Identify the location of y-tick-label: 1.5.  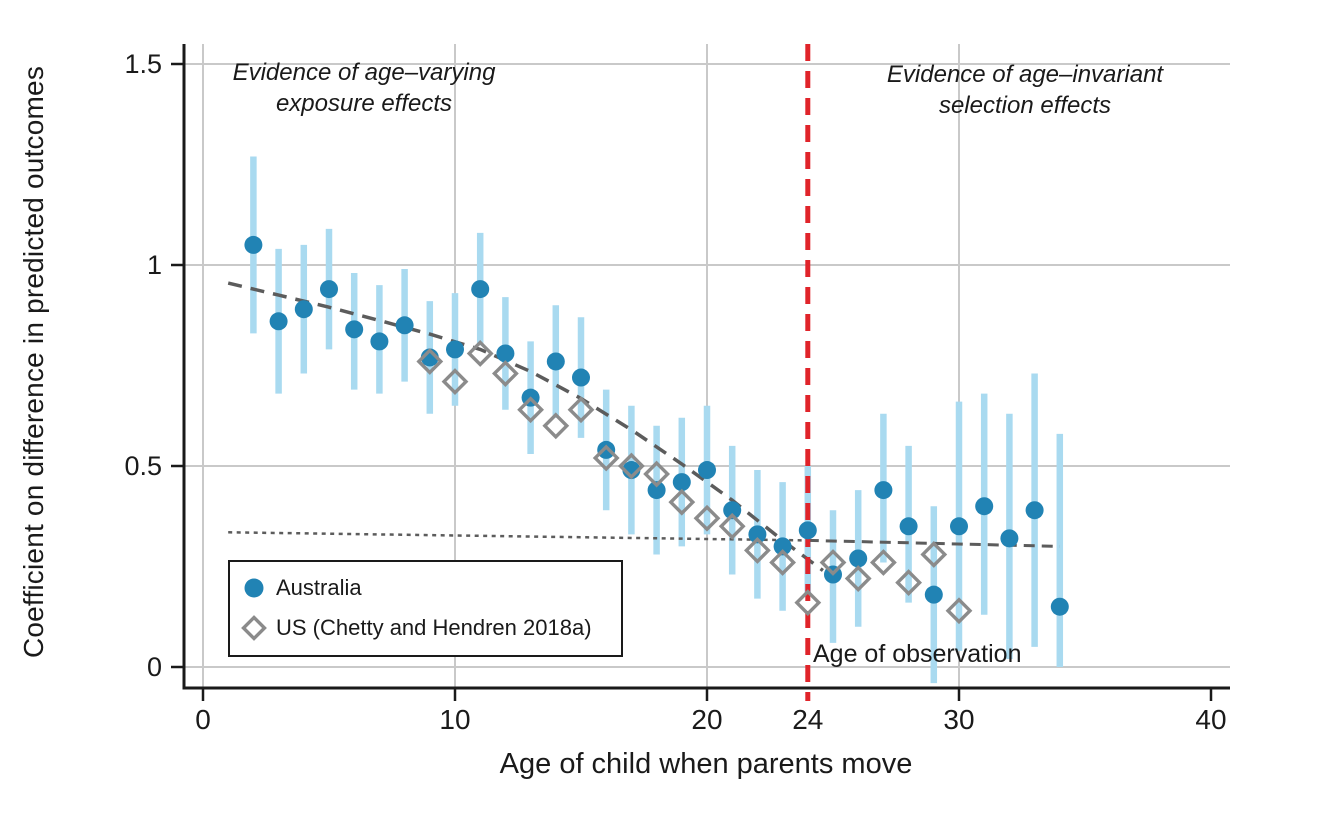
(143, 64).